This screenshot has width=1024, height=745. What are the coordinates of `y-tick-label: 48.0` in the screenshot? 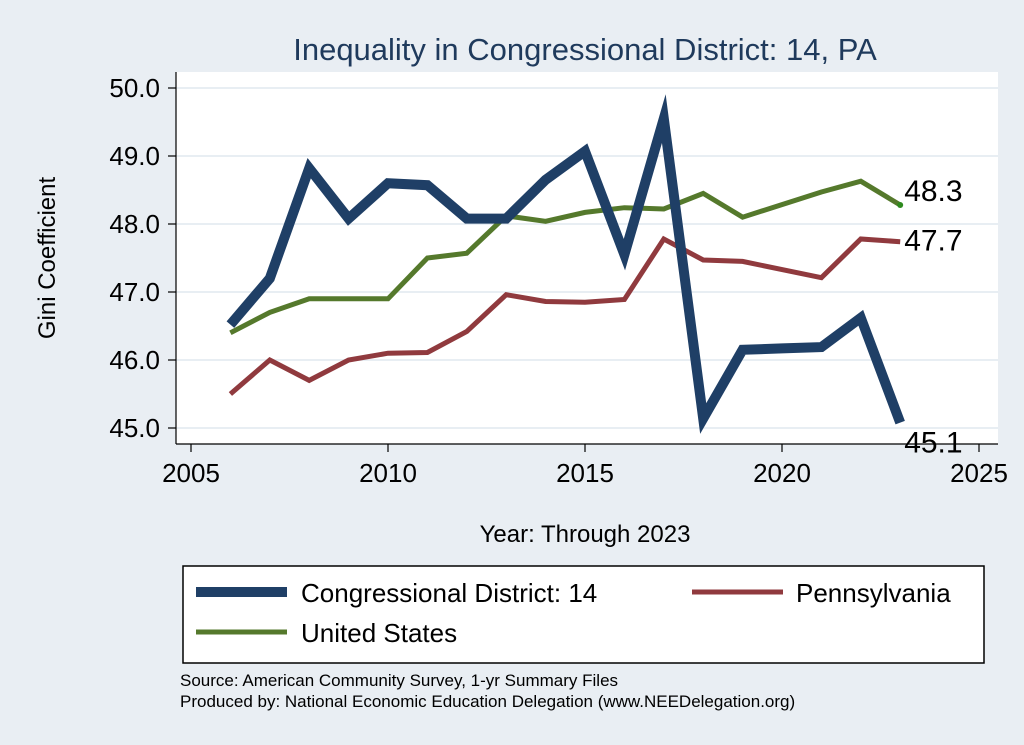 It's located at (134, 224).